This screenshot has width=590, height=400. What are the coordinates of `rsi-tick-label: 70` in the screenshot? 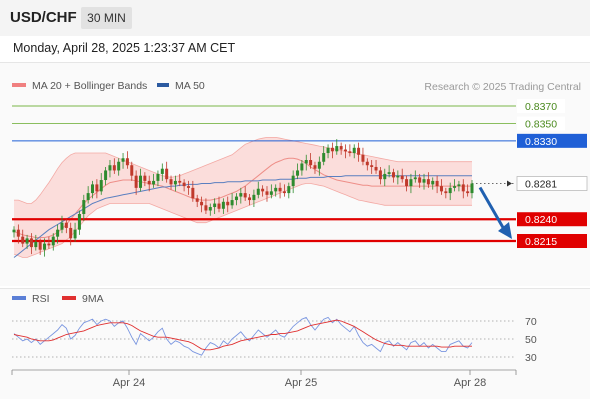 It's located at (531, 322).